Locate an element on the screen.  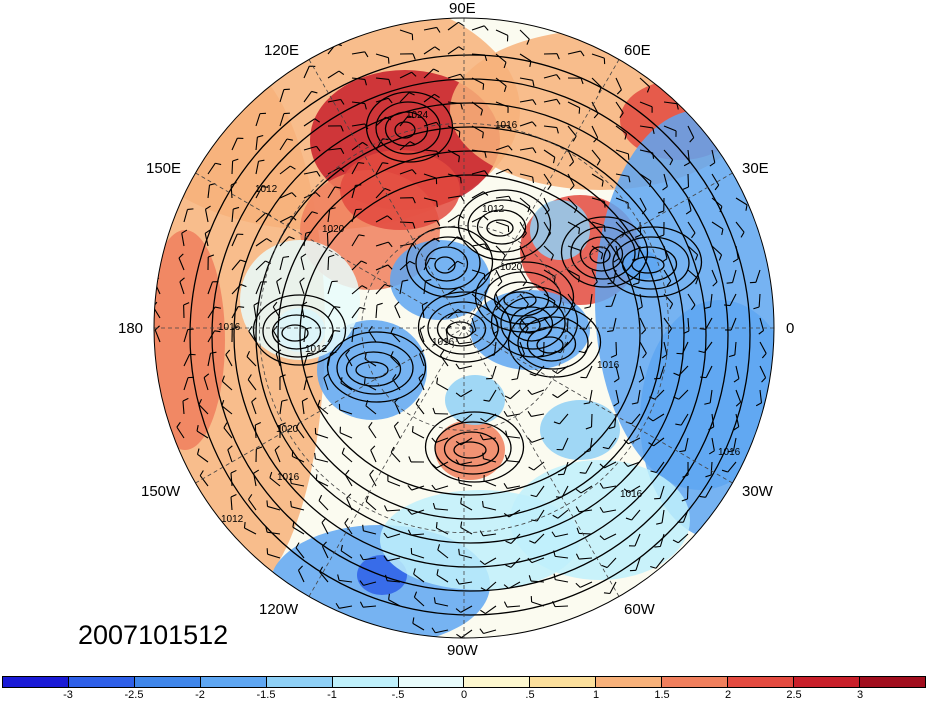
colorbar-tick-label: 1.5 is located at coordinates (662, 695).